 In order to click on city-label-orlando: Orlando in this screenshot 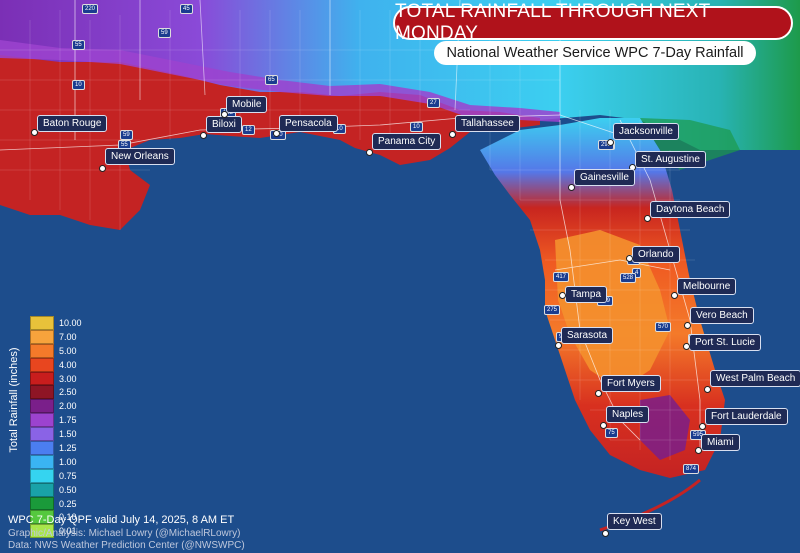, I will do `click(653, 254)`.